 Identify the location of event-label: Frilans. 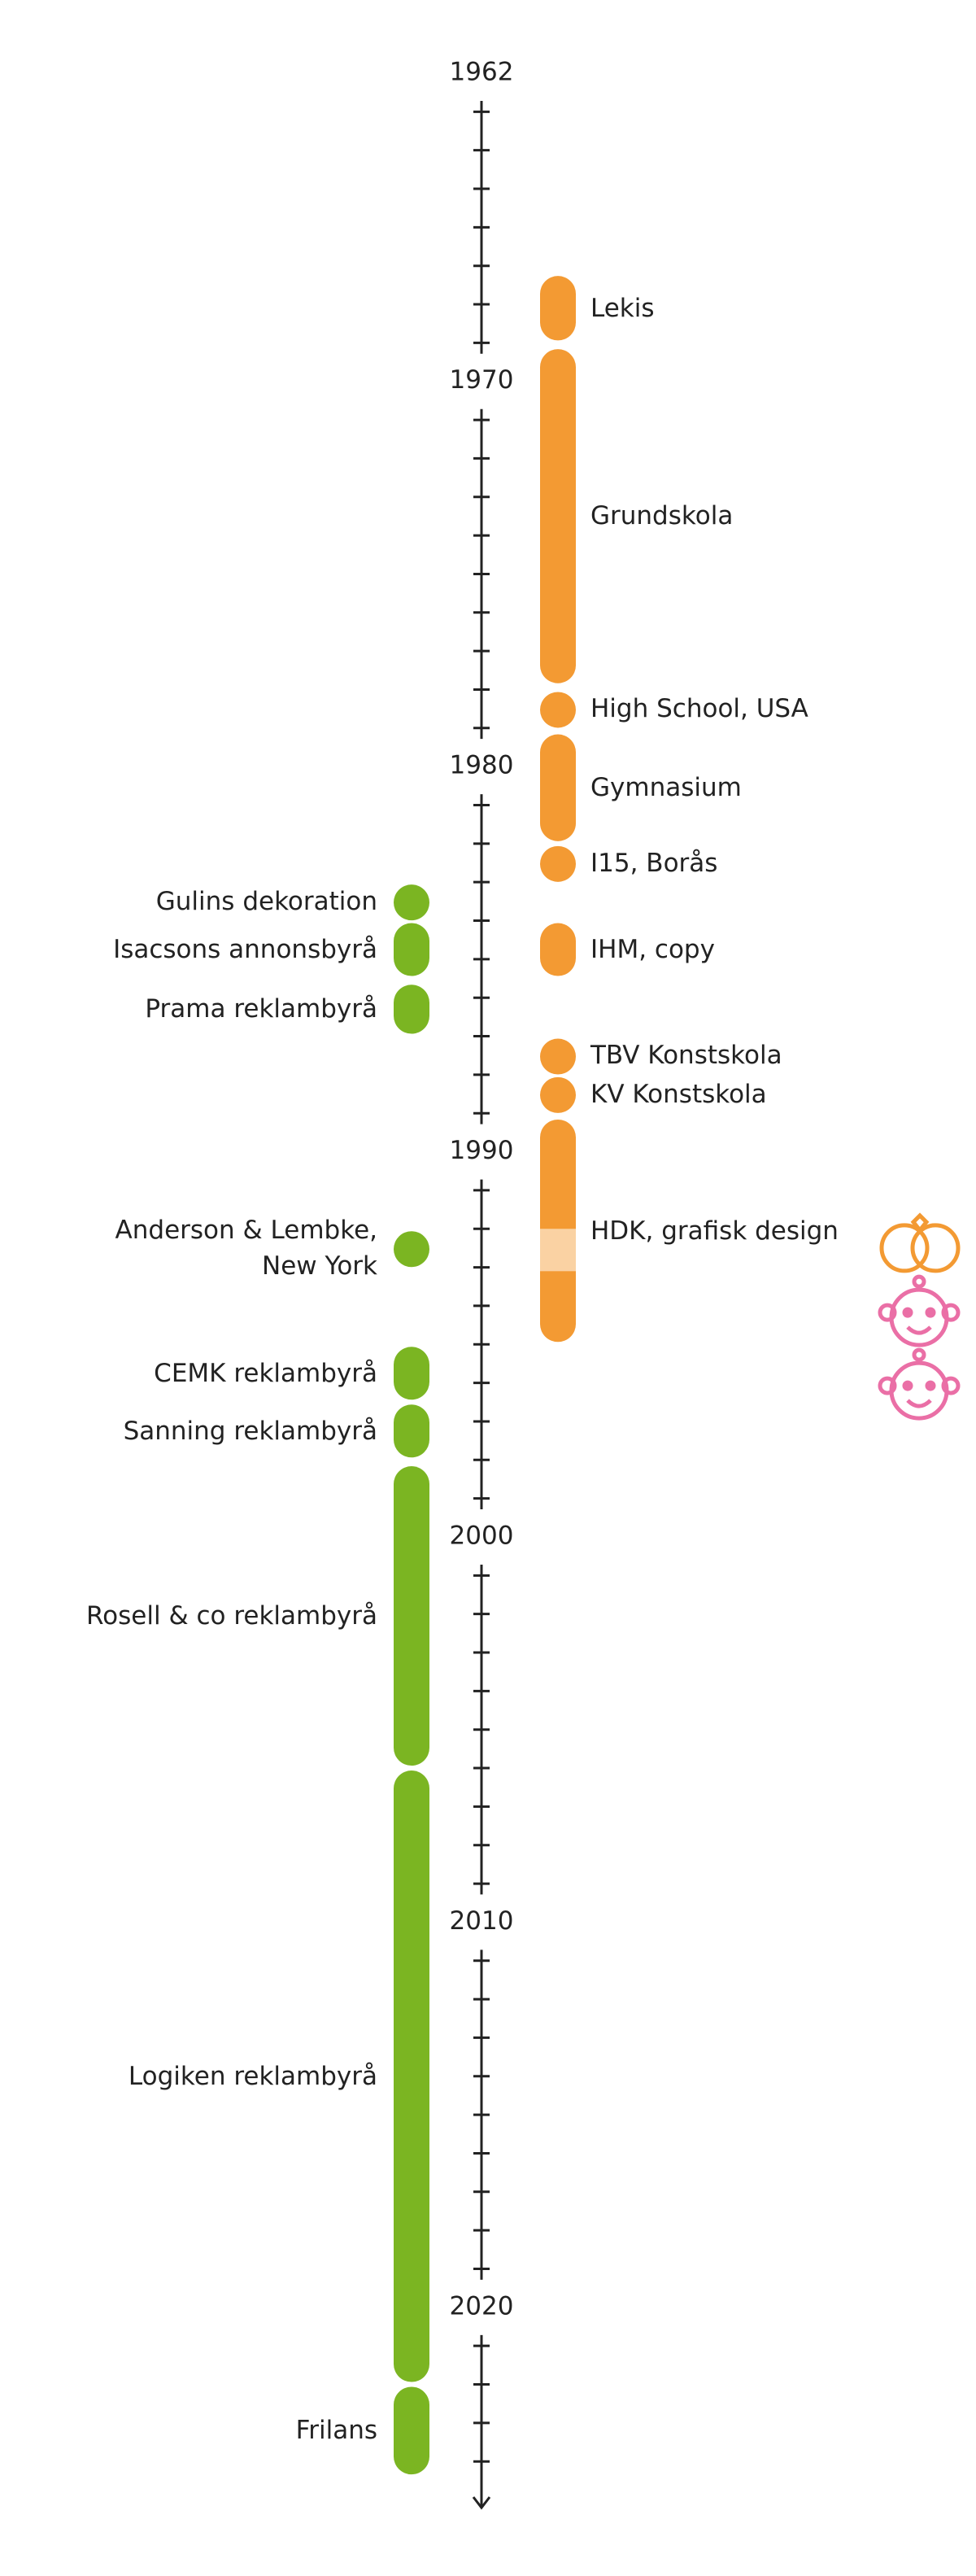
(336, 2431).